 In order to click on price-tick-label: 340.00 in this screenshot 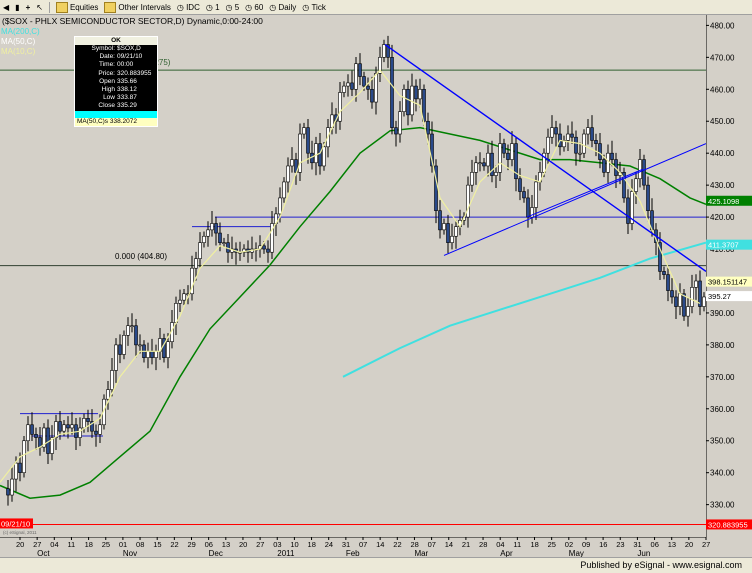, I will do `click(722, 473)`.